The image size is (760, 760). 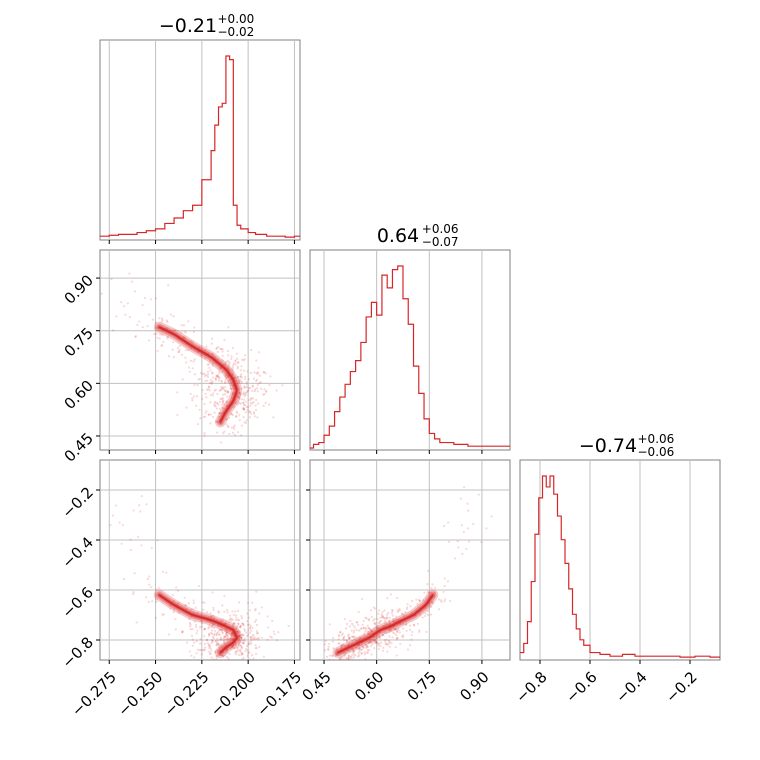 I want to click on y-tick-label: −0.8, so click(x=78, y=652).